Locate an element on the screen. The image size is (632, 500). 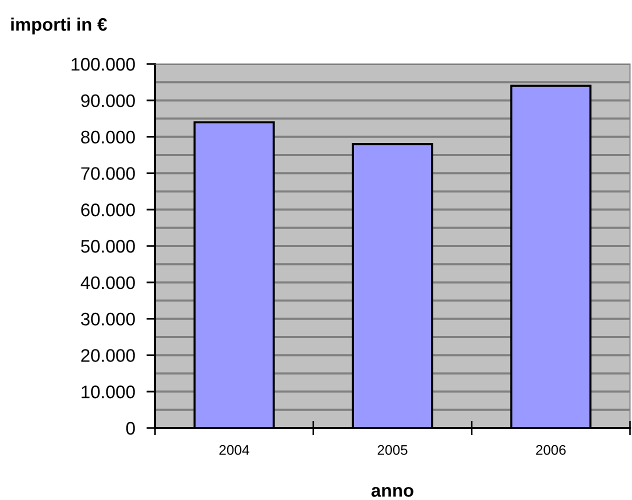
y-tick-label: 20.000 is located at coordinates (108, 355).